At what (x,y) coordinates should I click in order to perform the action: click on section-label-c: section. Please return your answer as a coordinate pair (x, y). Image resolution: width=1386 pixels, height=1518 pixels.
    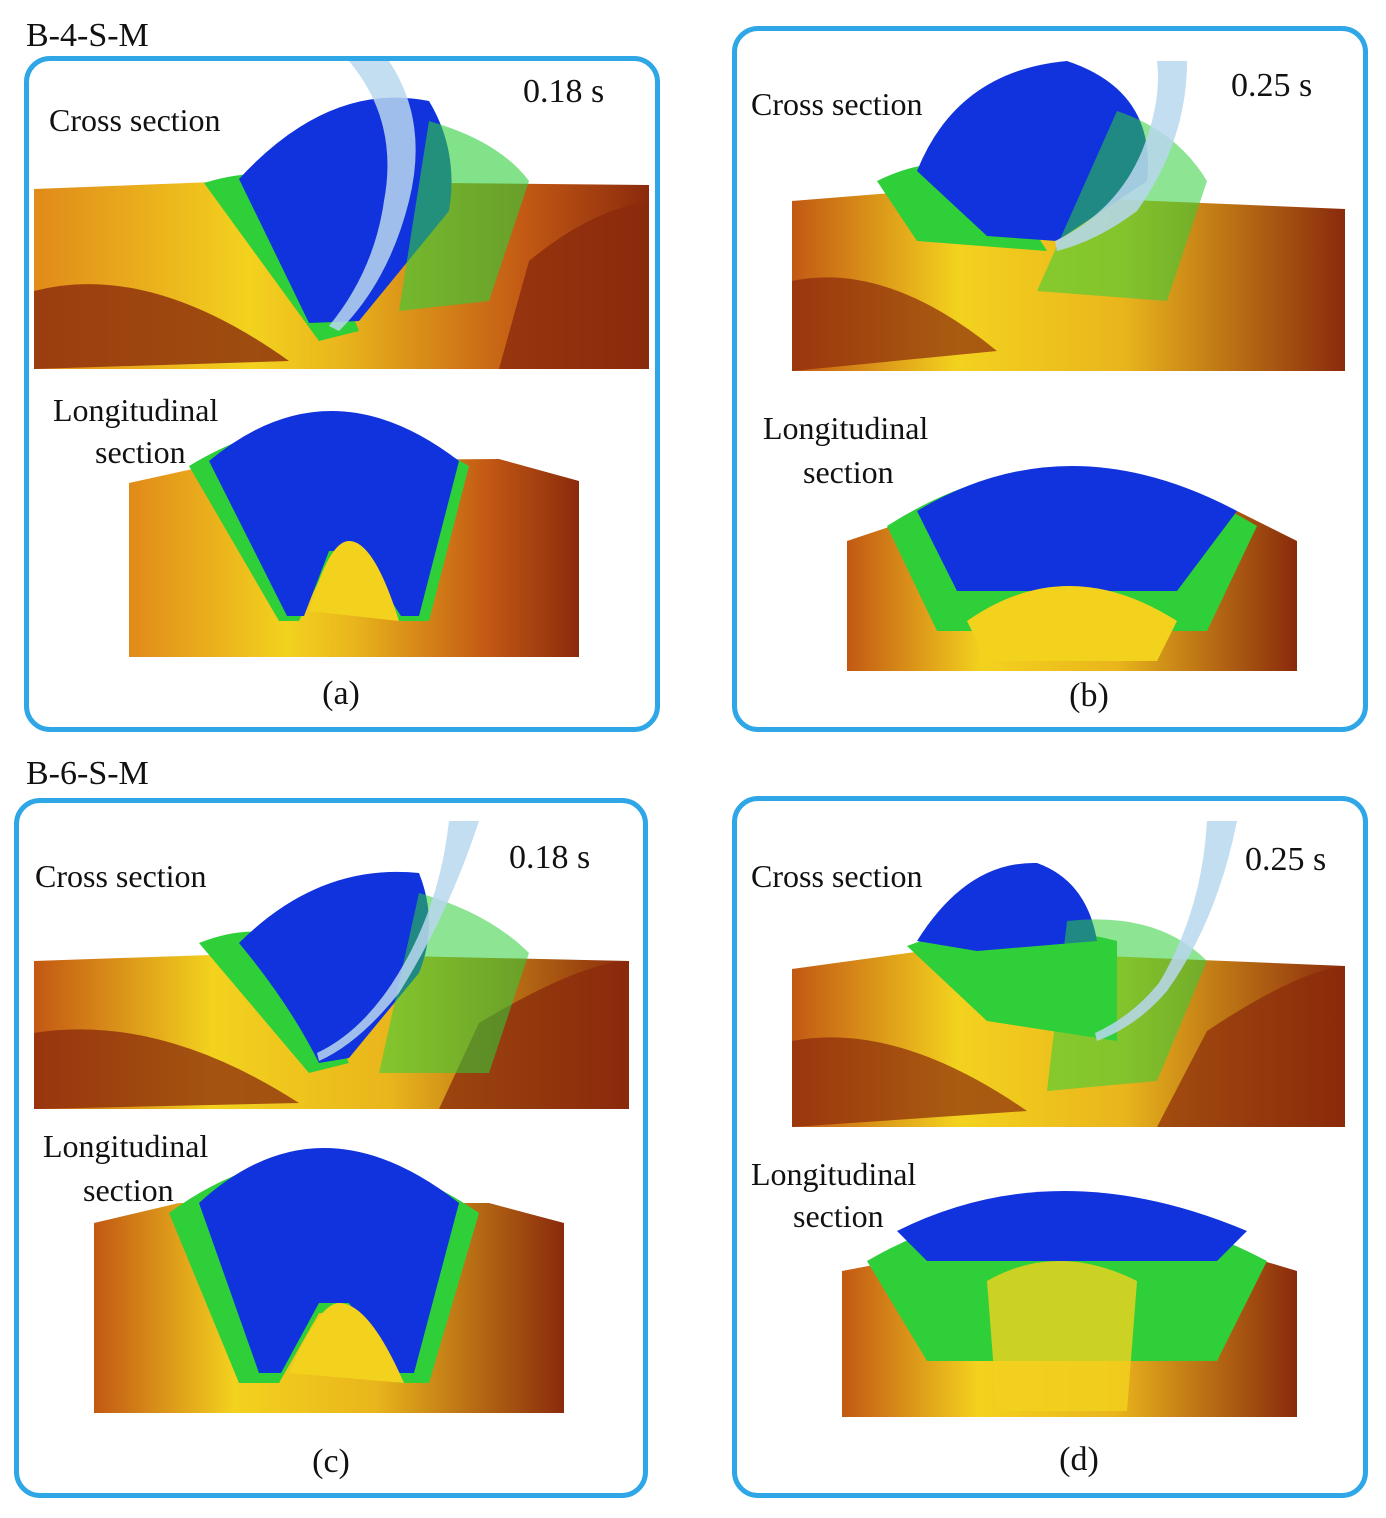
    Looking at the image, I should click on (128, 1190).